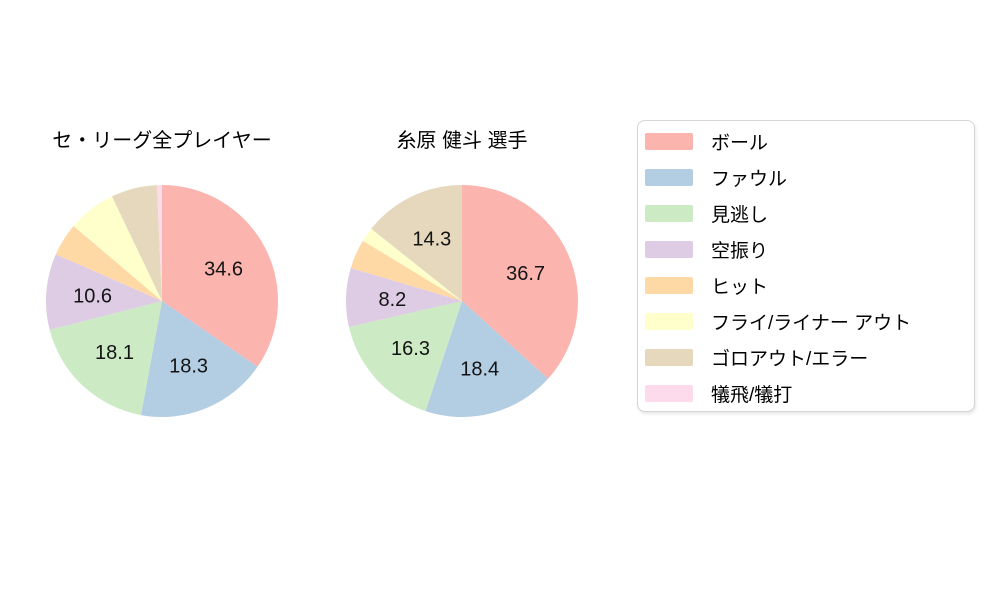 The height and width of the screenshot is (600, 1000). I want to click on legend-item-label: ボール, so click(740, 143).